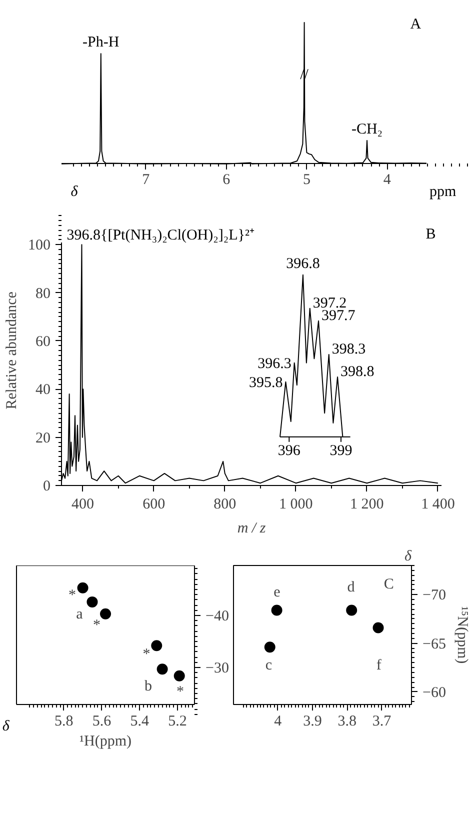  I want to click on y-tick-label: −60, so click(434, 692).